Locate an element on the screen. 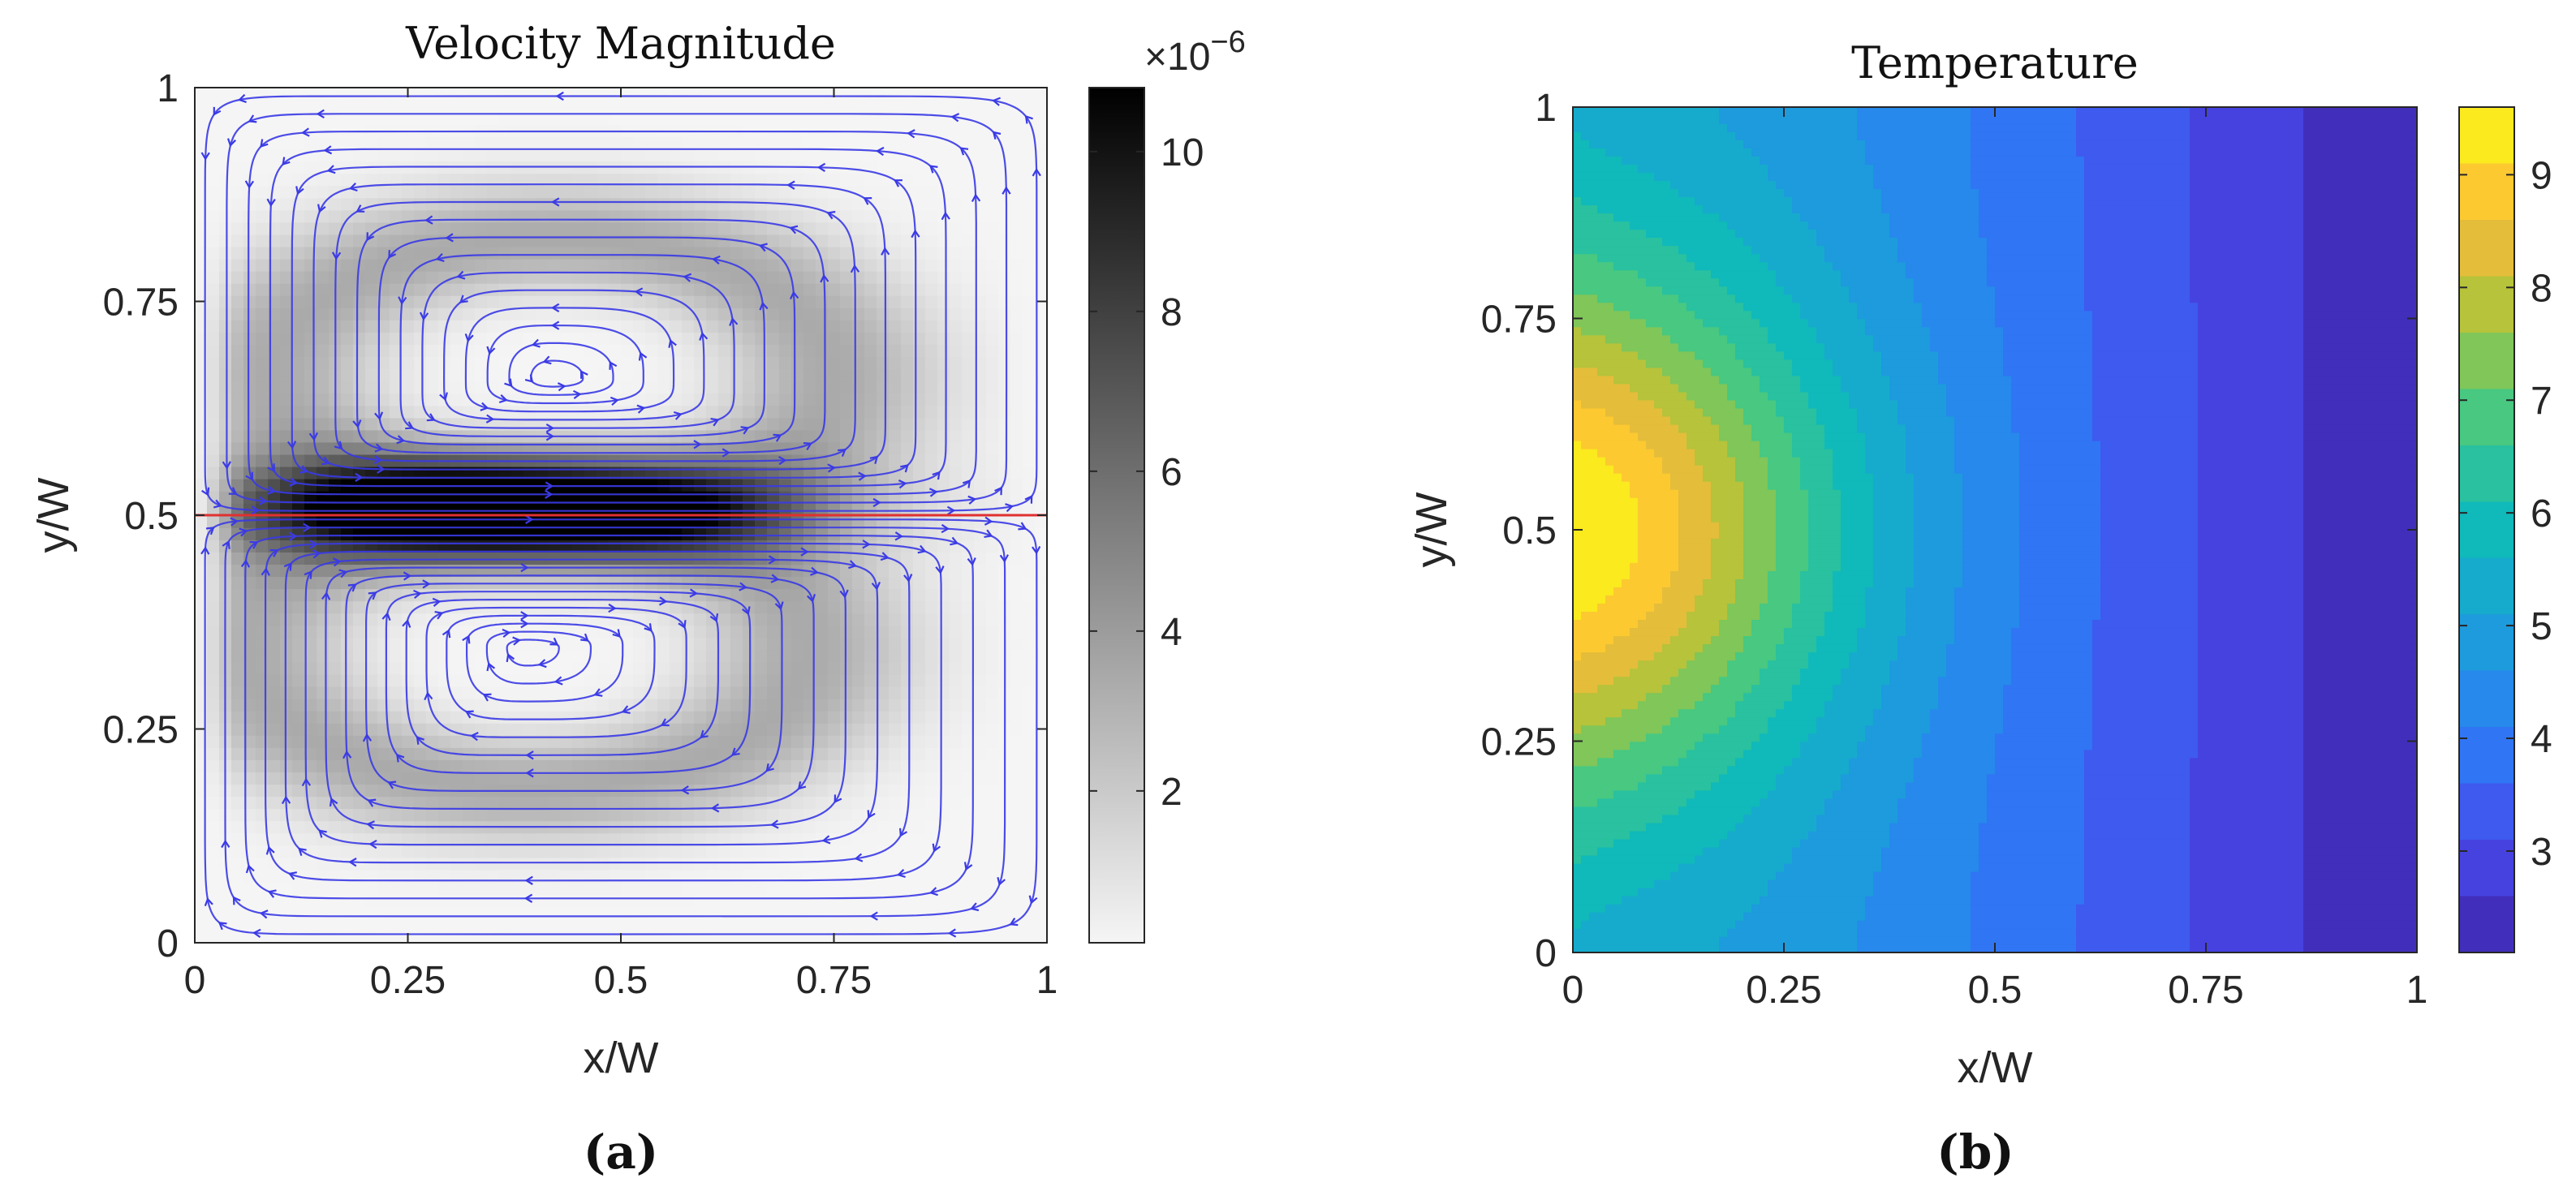 Image resolution: width=2576 pixels, height=1204 pixels. chart-b-title: Temperature is located at coordinates (1995, 62).